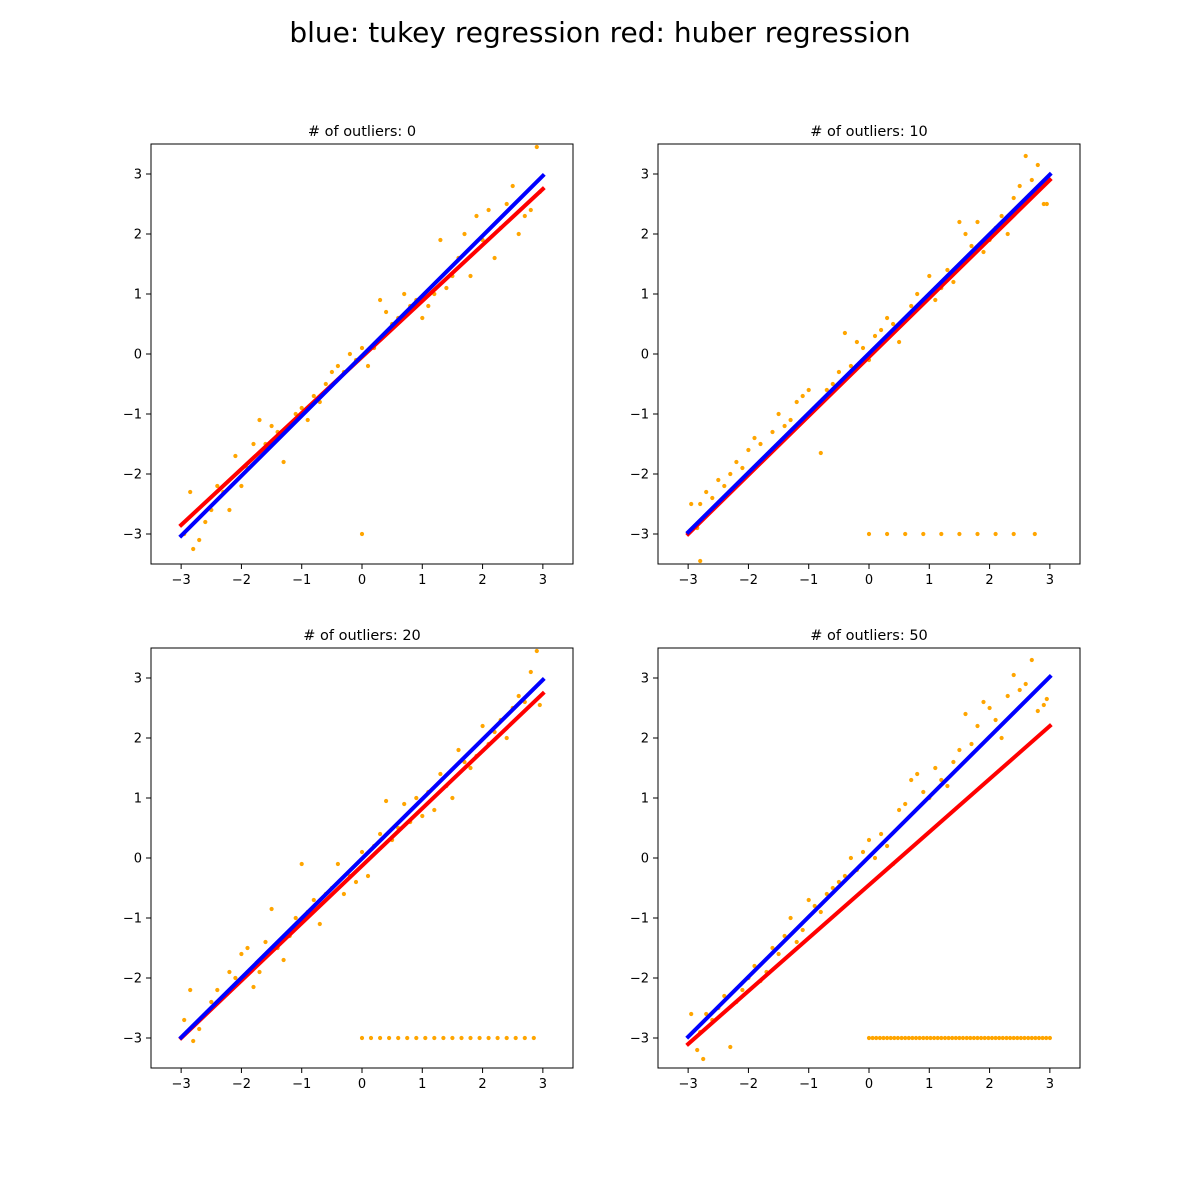  I want to click on x-tick-label: 1, so click(422, 1084).